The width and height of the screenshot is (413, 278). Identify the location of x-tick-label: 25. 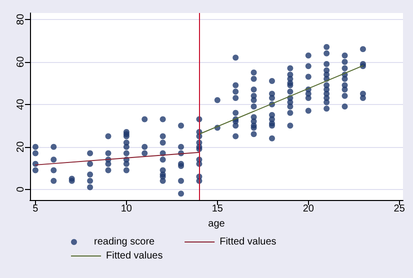
(400, 209).